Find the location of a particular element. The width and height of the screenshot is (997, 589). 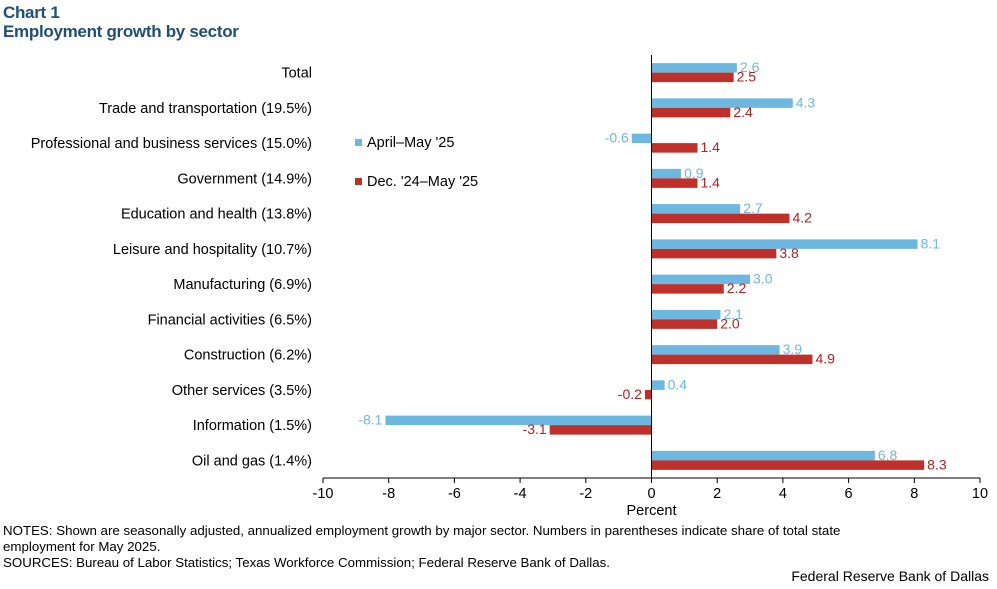

x-tick-label: 4 is located at coordinates (783, 494).